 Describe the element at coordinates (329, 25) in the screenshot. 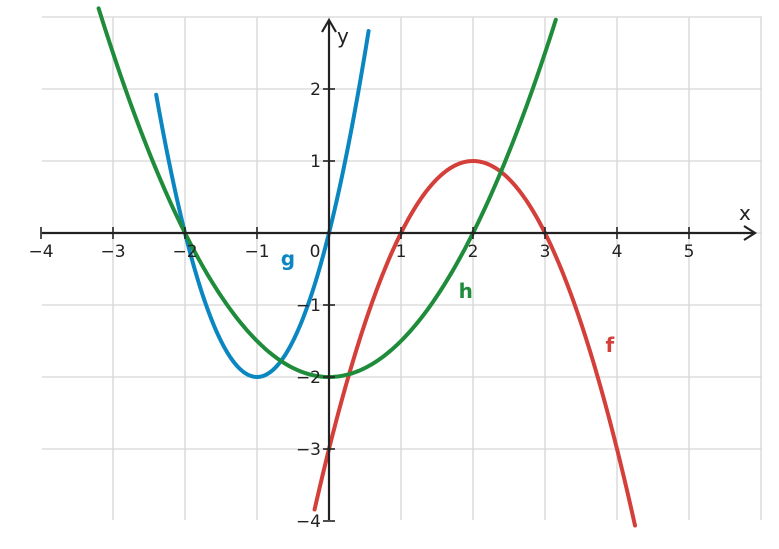

I see `y-axis-arrow-icon` at that location.